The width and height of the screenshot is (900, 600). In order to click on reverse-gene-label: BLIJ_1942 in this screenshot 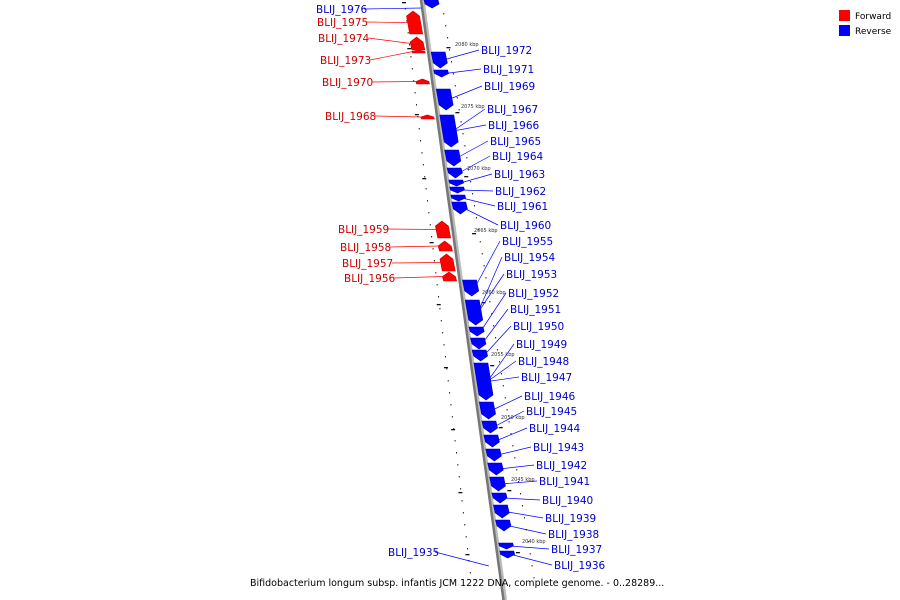, I will do `click(561, 466)`.